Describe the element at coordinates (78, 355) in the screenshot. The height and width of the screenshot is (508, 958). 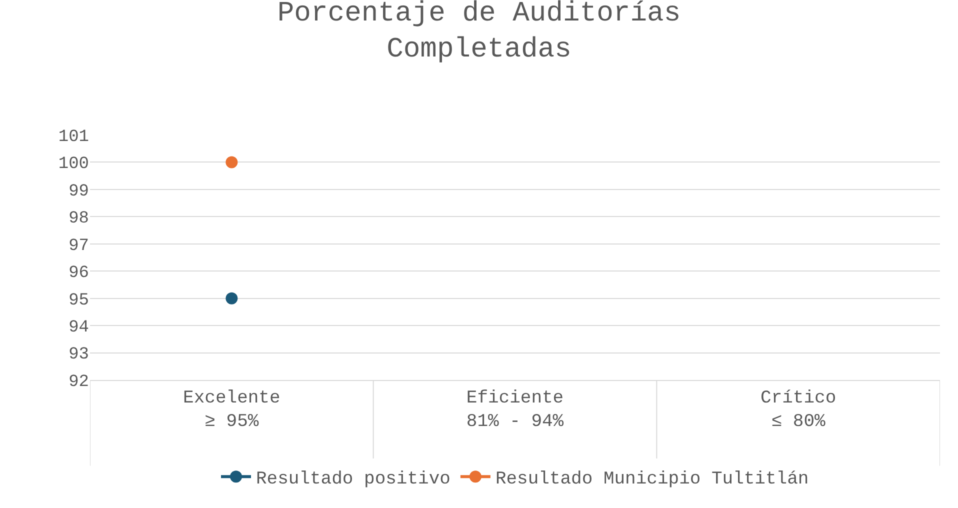
I see `y-tick-label: 93` at that location.